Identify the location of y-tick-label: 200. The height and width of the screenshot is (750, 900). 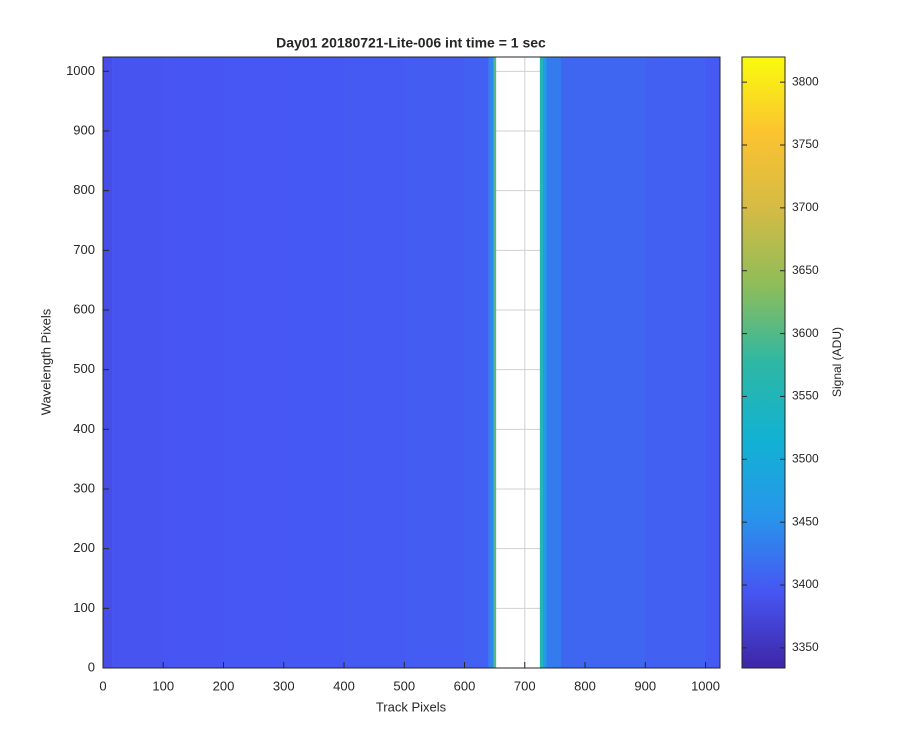
(84, 547).